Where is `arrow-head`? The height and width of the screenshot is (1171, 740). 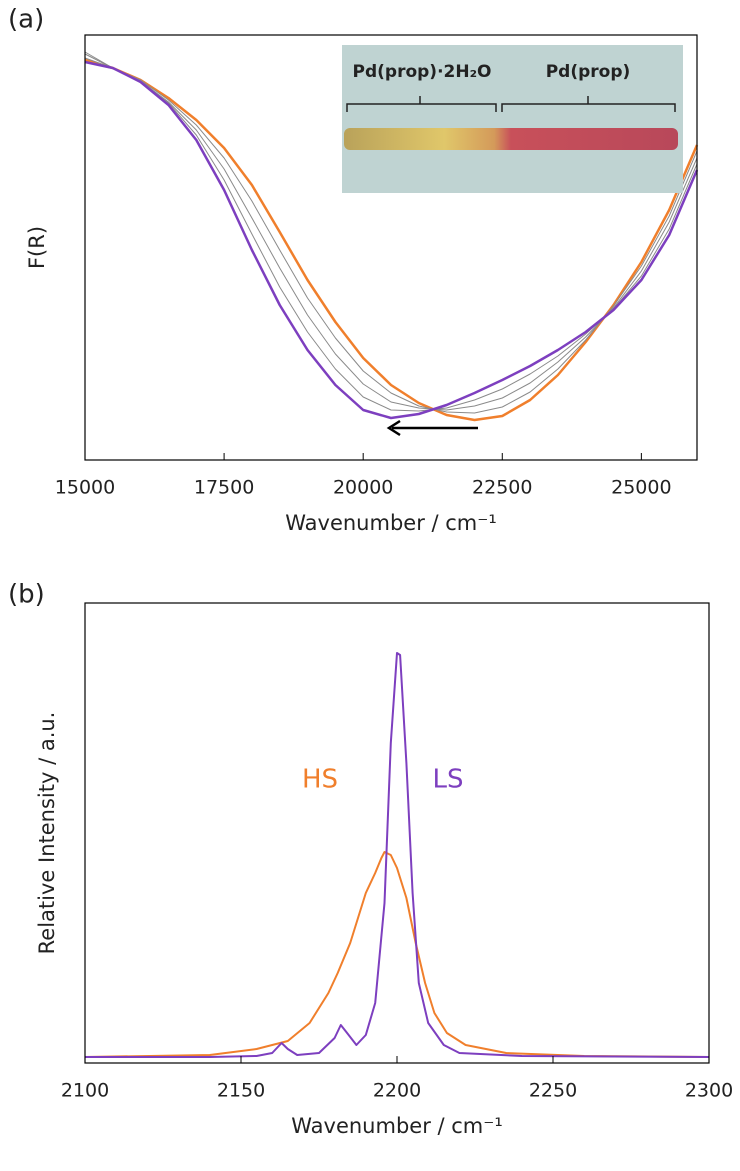 arrow-head is located at coordinates (393, 428).